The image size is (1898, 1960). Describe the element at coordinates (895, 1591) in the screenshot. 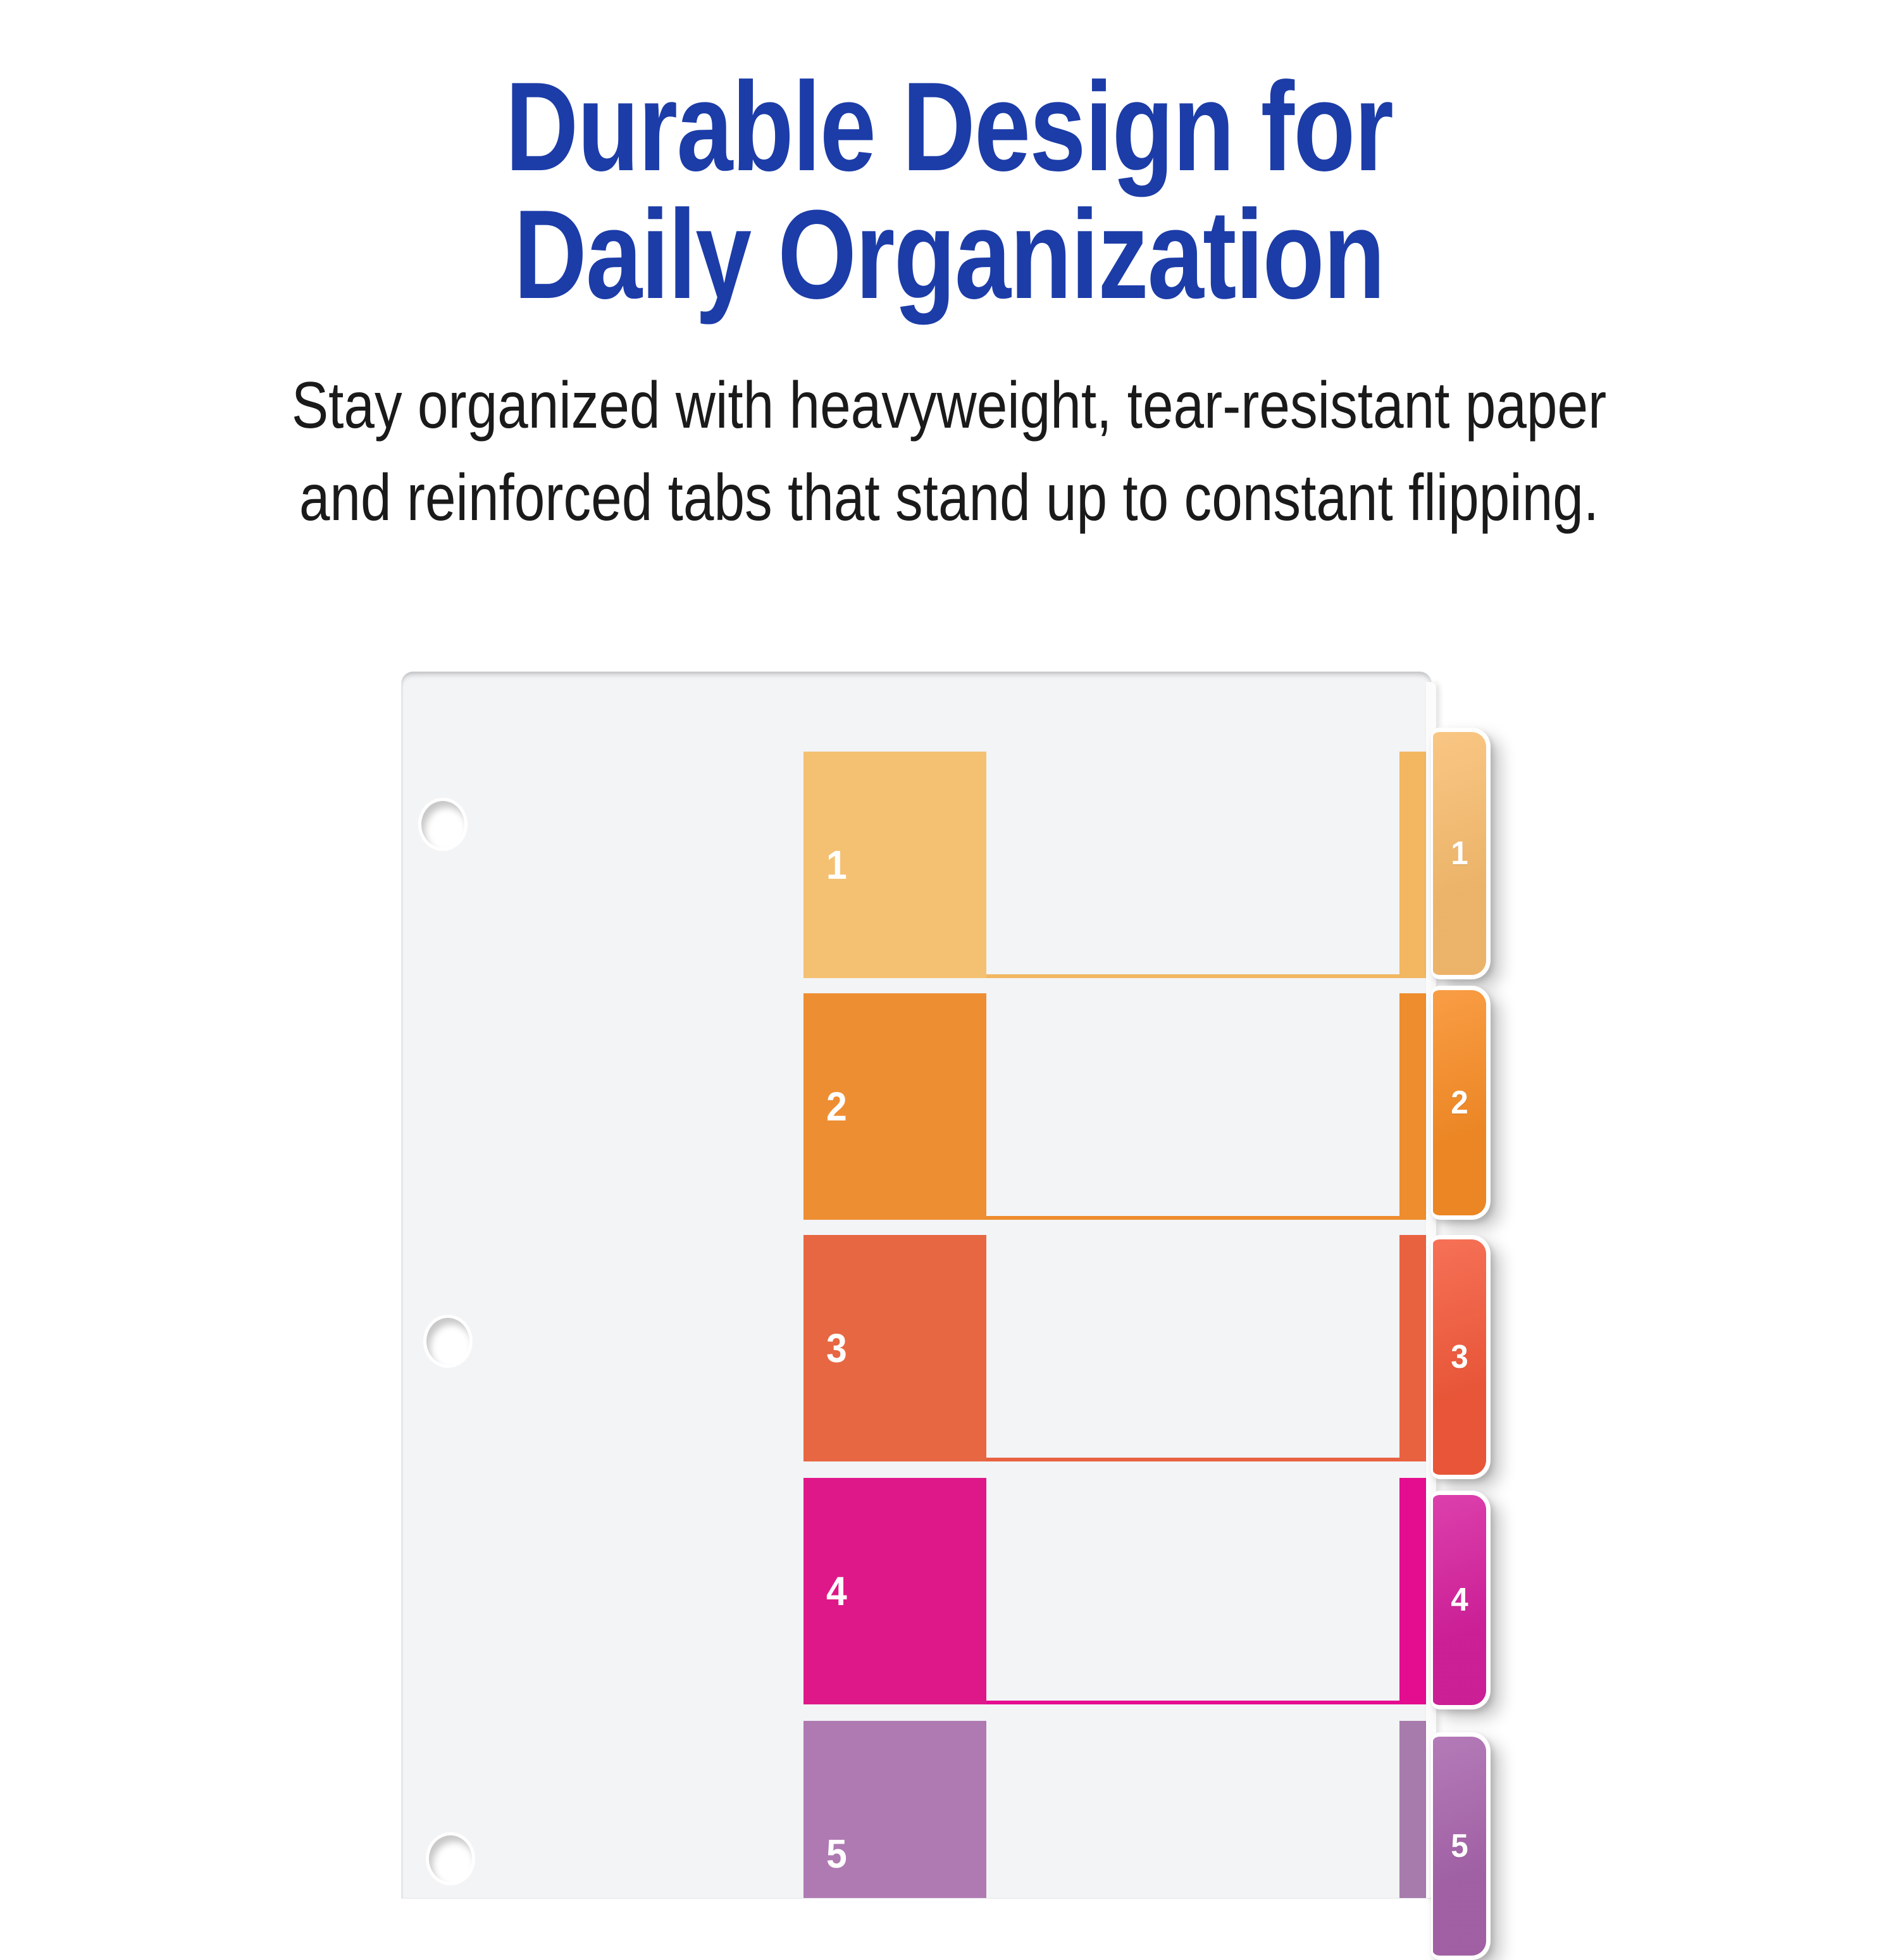

I see `section-block: 4` at that location.